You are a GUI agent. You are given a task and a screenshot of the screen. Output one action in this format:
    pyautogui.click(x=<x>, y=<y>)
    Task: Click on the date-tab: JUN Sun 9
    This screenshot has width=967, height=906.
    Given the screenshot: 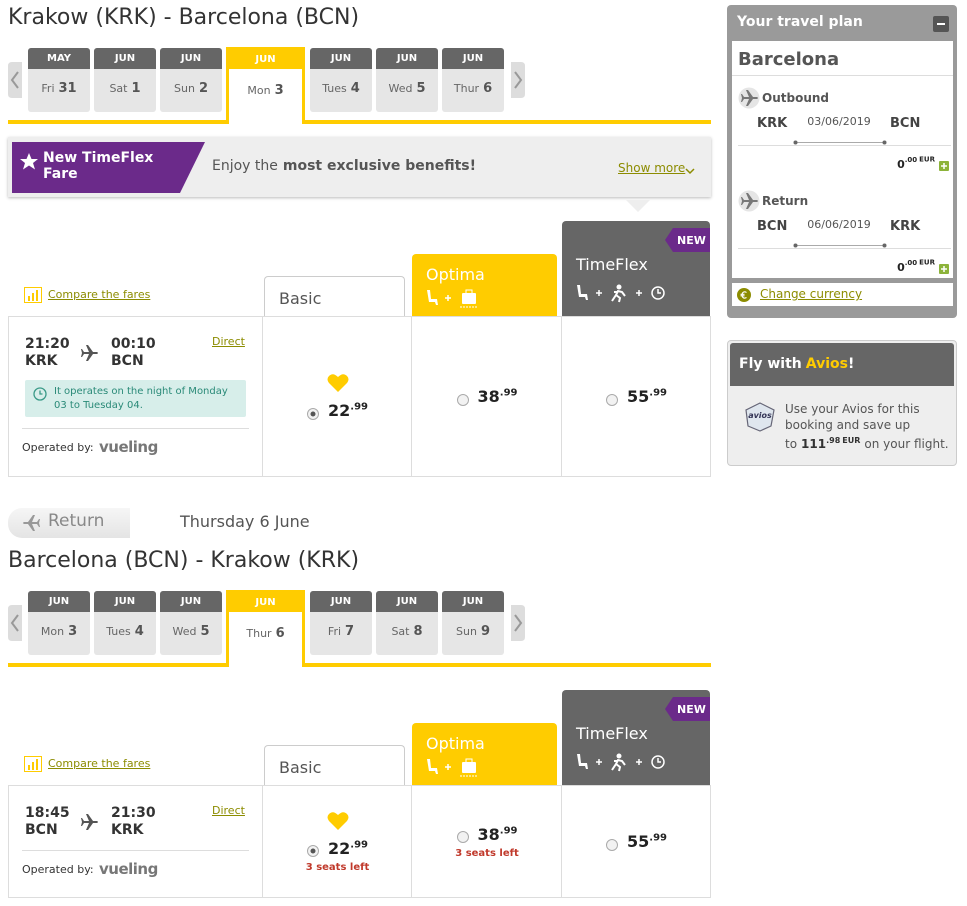 What is the action you would take?
    pyautogui.click(x=473, y=623)
    